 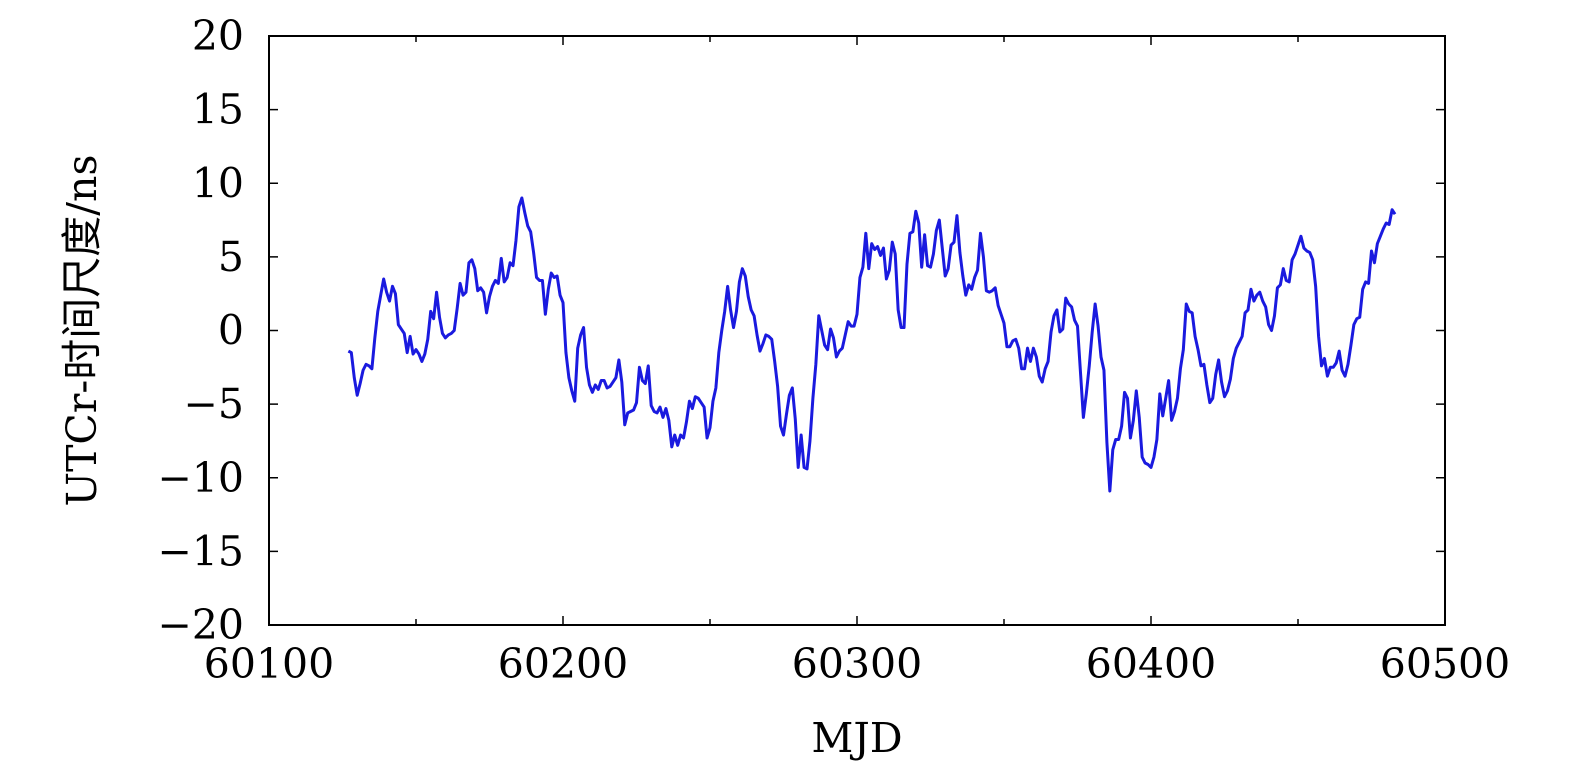 I want to click on x-axis-title: MJD, so click(x=856, y=738).